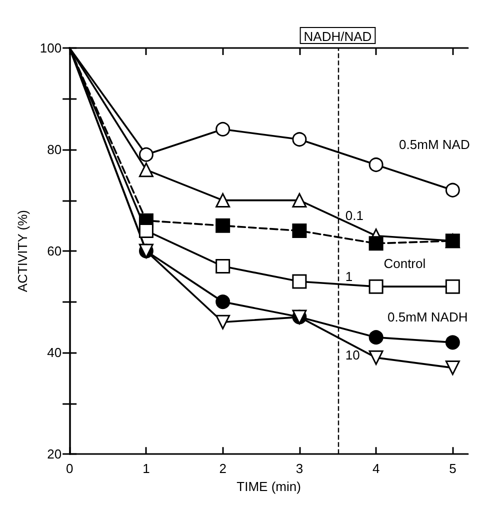 The width and height of the screenshot is (488, 507). What do you see at coordinates (434, 144) in the screenshot?
I see `series-label: 0.5mM NAD` at bounding box center [434, 144].